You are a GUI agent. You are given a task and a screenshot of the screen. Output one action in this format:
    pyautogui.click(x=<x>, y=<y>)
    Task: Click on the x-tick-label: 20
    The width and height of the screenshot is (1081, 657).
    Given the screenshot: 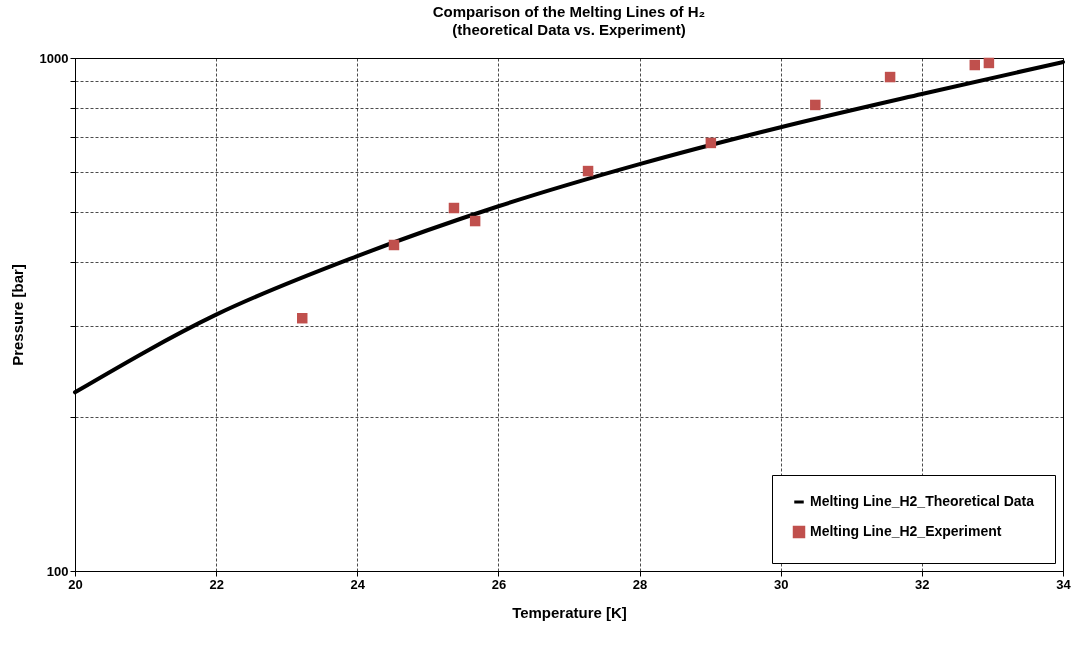 What is the action you would take?
    pyautogui.click(x=75, y=584)
    